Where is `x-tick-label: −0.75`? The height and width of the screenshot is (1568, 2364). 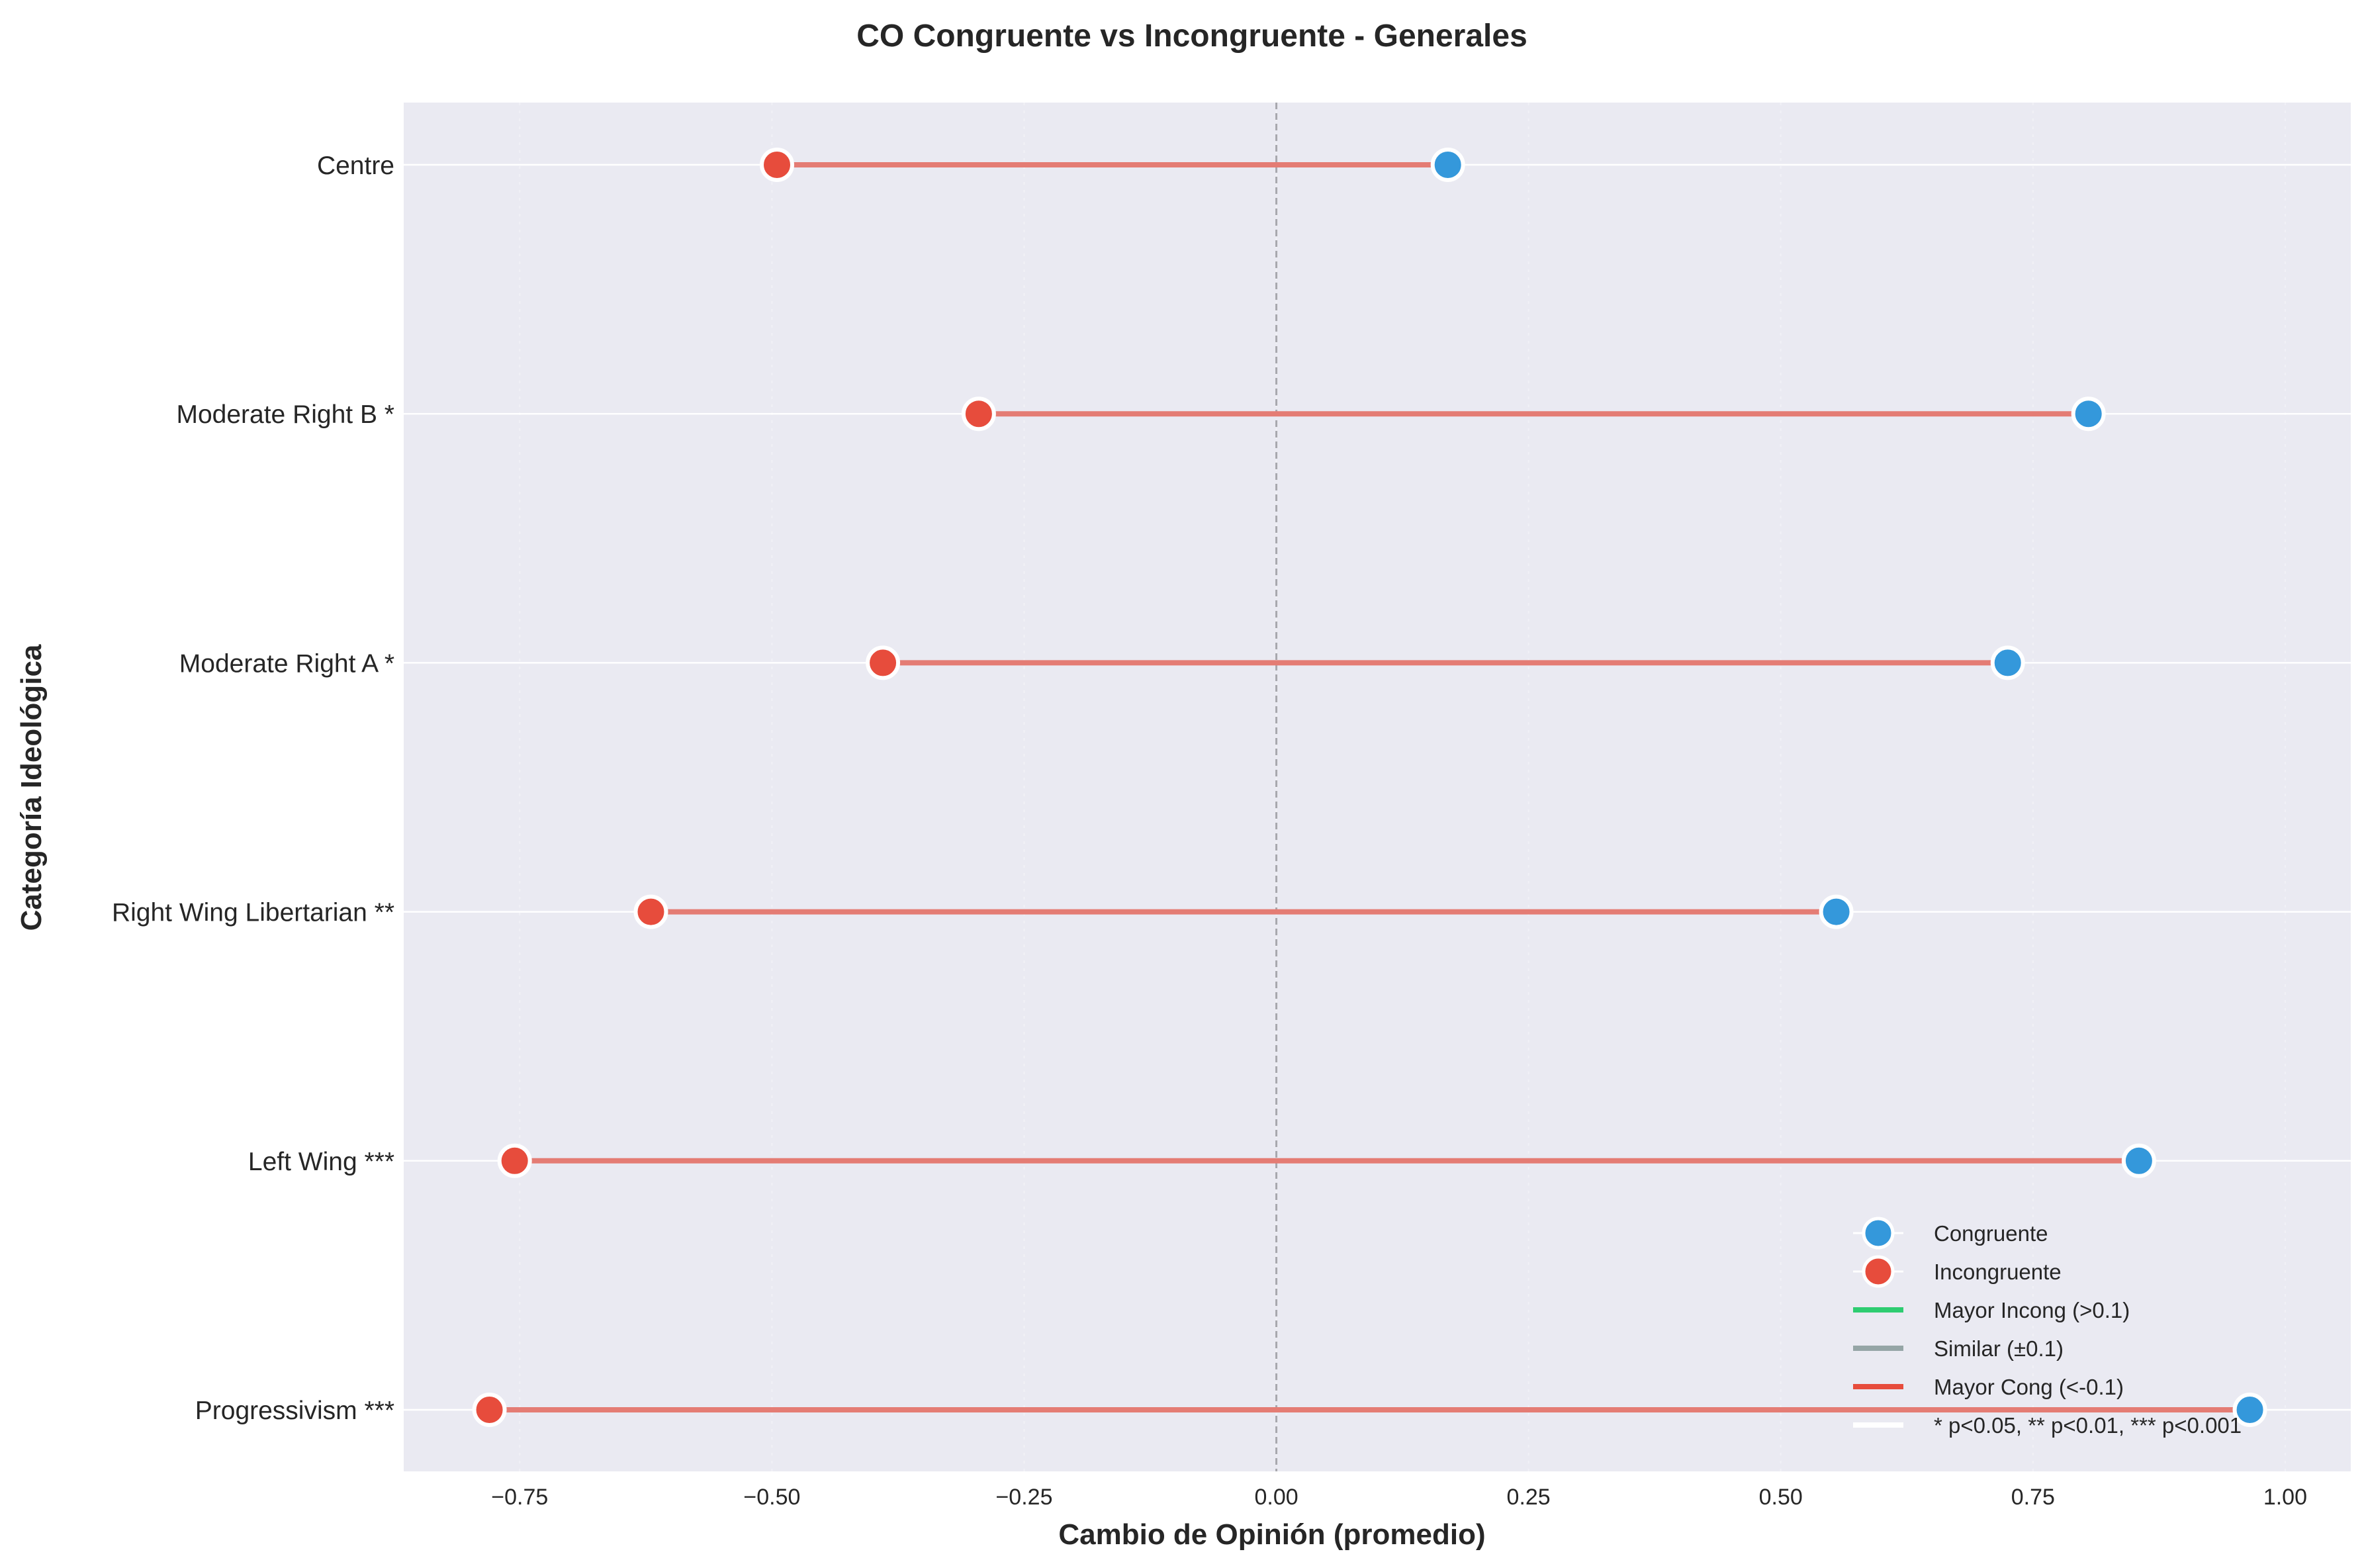
x-tick-label: −0.75 is located at coordinates (519, 1497).